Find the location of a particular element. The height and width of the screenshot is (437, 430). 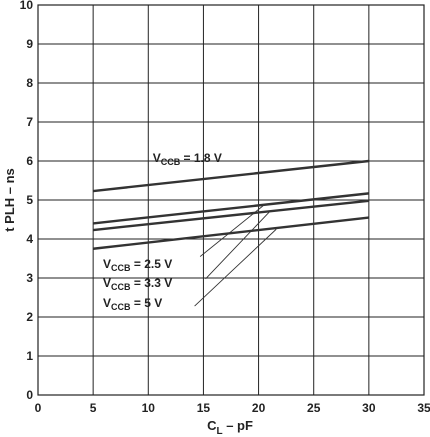

x-tick-label: 35 is located at coordinates (423, 408).